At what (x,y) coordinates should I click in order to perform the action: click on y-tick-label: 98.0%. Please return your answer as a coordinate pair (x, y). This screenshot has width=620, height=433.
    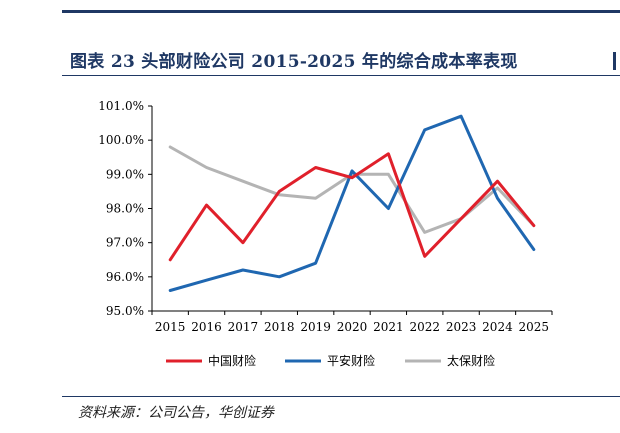
    Looking at the image, I should click on (125, 209).